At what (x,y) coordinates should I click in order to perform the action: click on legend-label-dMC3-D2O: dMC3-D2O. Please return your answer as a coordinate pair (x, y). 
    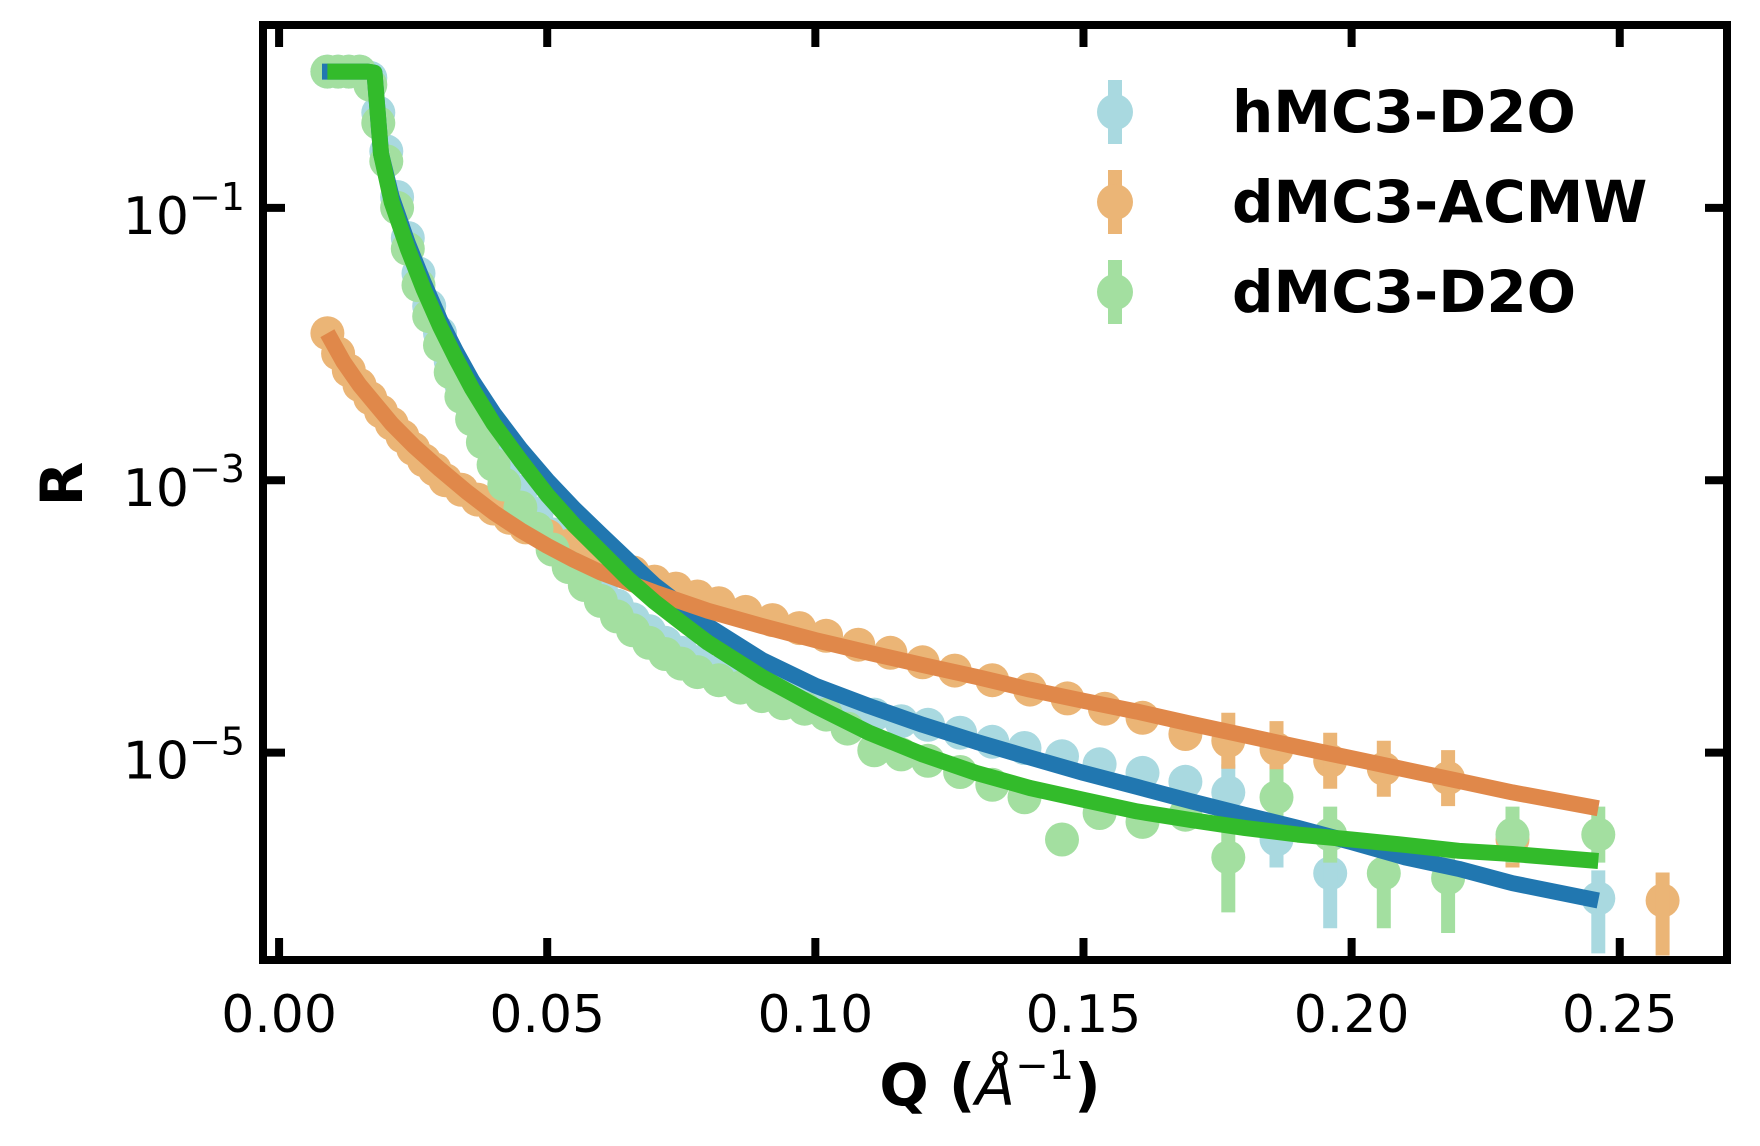
    Looking at the image, I should click on (1404, 292).